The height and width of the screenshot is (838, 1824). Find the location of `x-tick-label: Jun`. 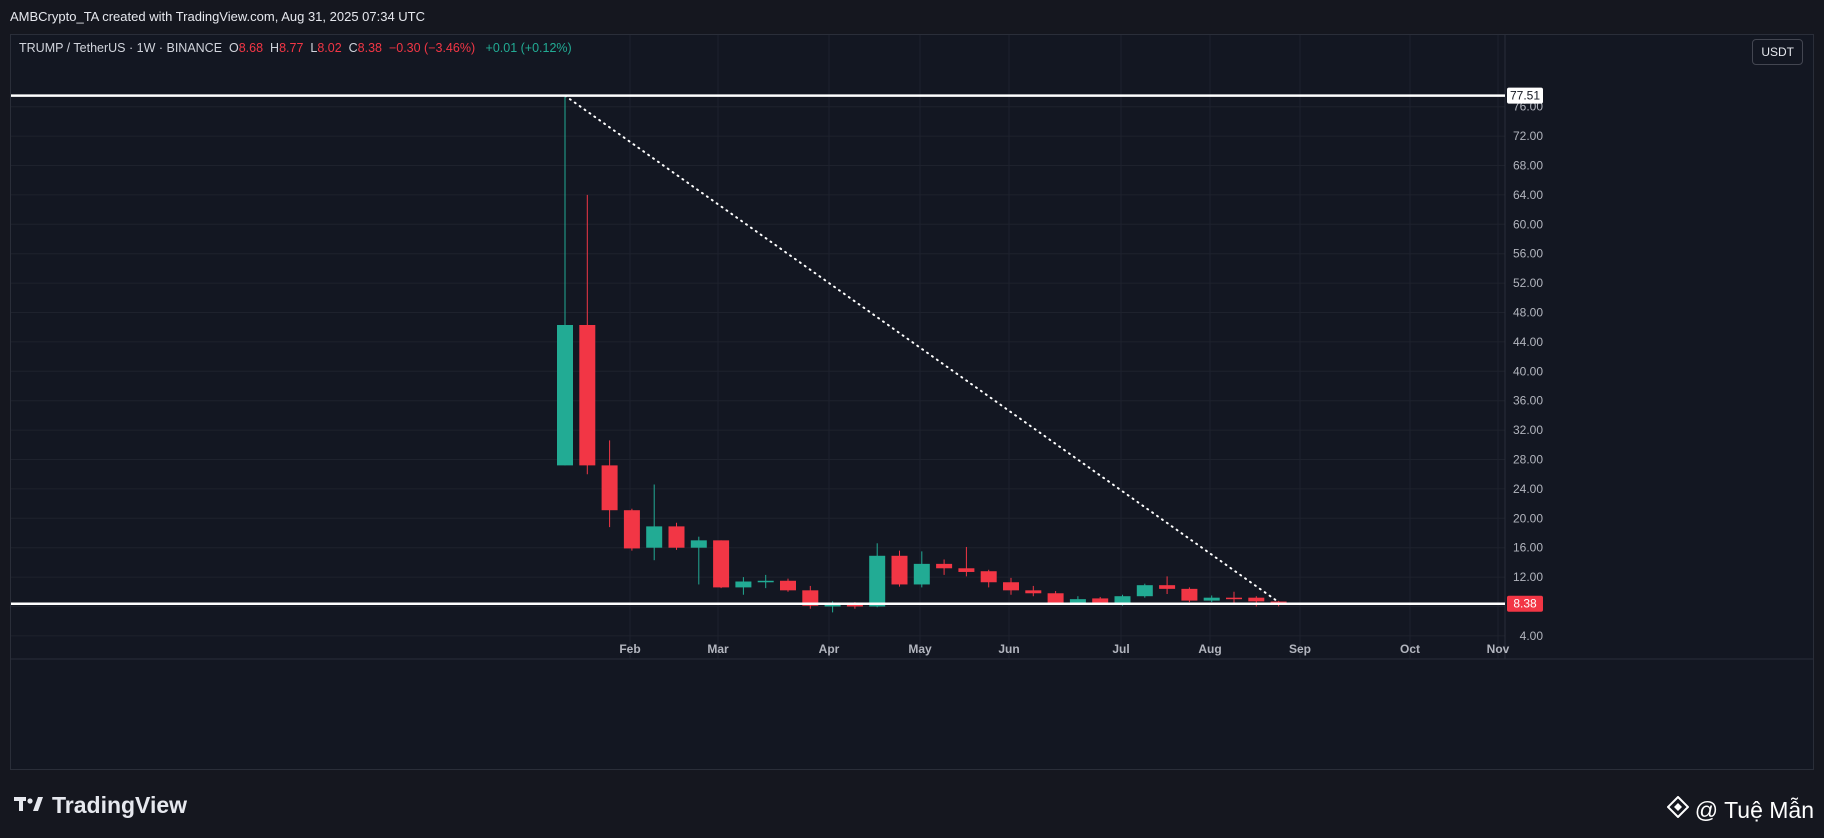

x-tick-label: Jun is located at coordinates (1008, 649).